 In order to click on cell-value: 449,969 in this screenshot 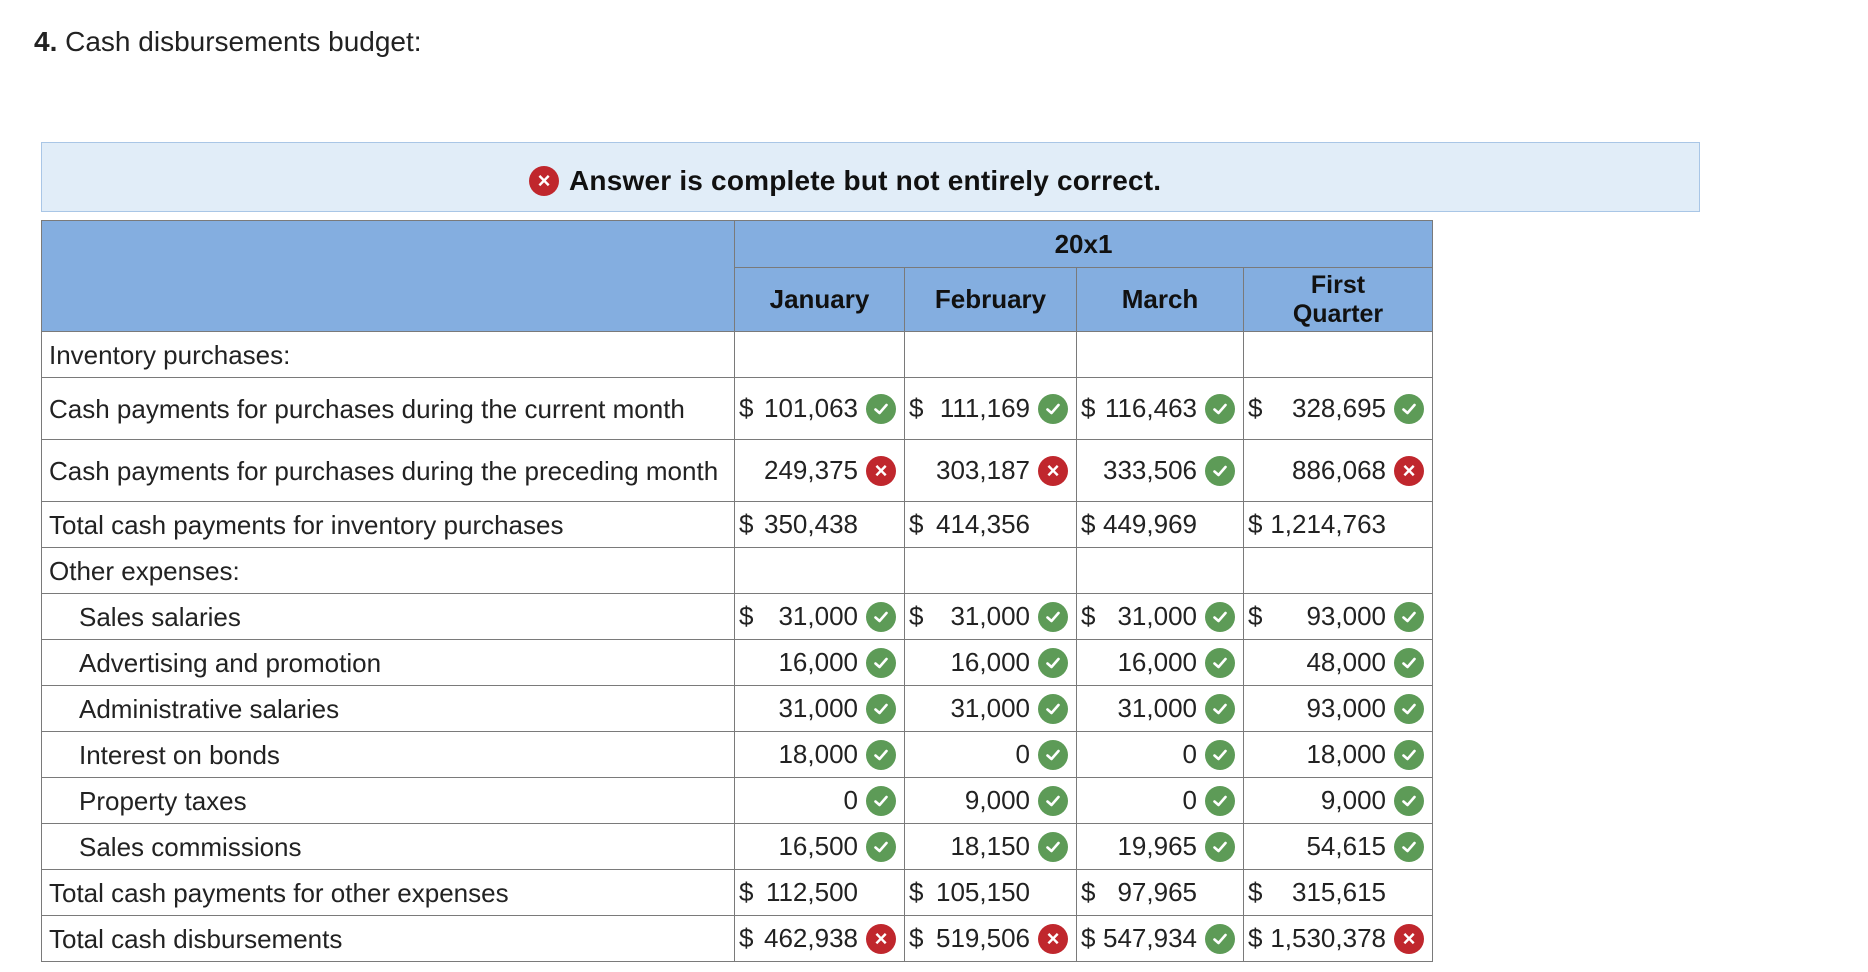, I will do `click(1150, 524)`.